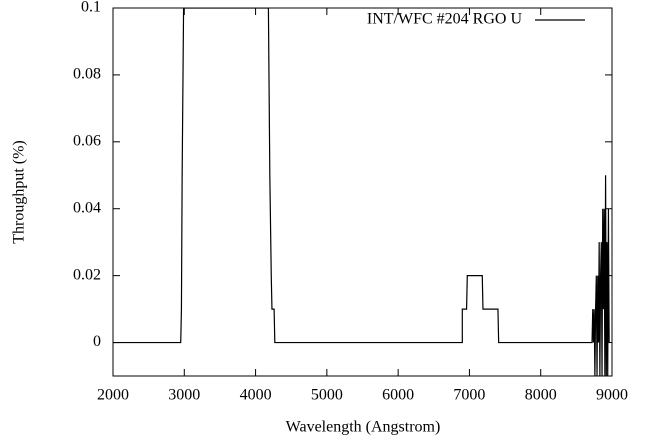  I want to click on y-tick-label: 0.1, so click(91, 8).